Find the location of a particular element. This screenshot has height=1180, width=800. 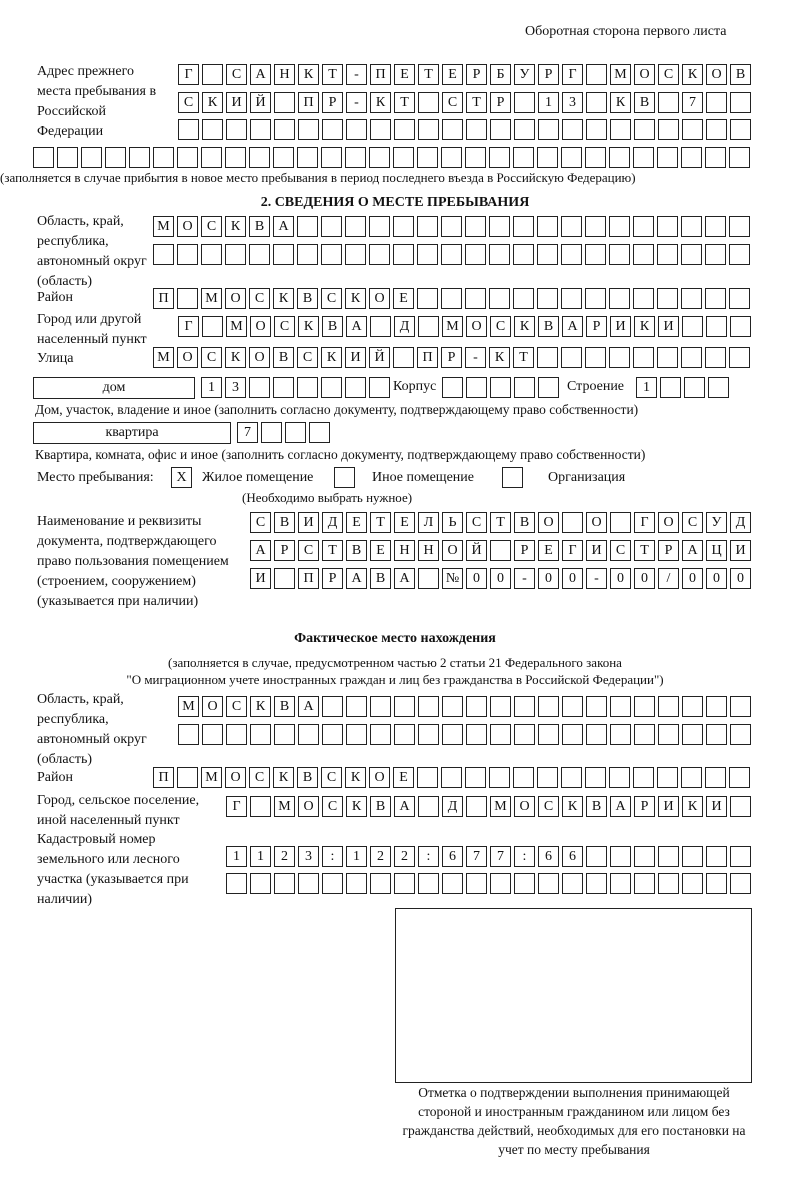

char-cell: - is located at coordinates (356, 74).